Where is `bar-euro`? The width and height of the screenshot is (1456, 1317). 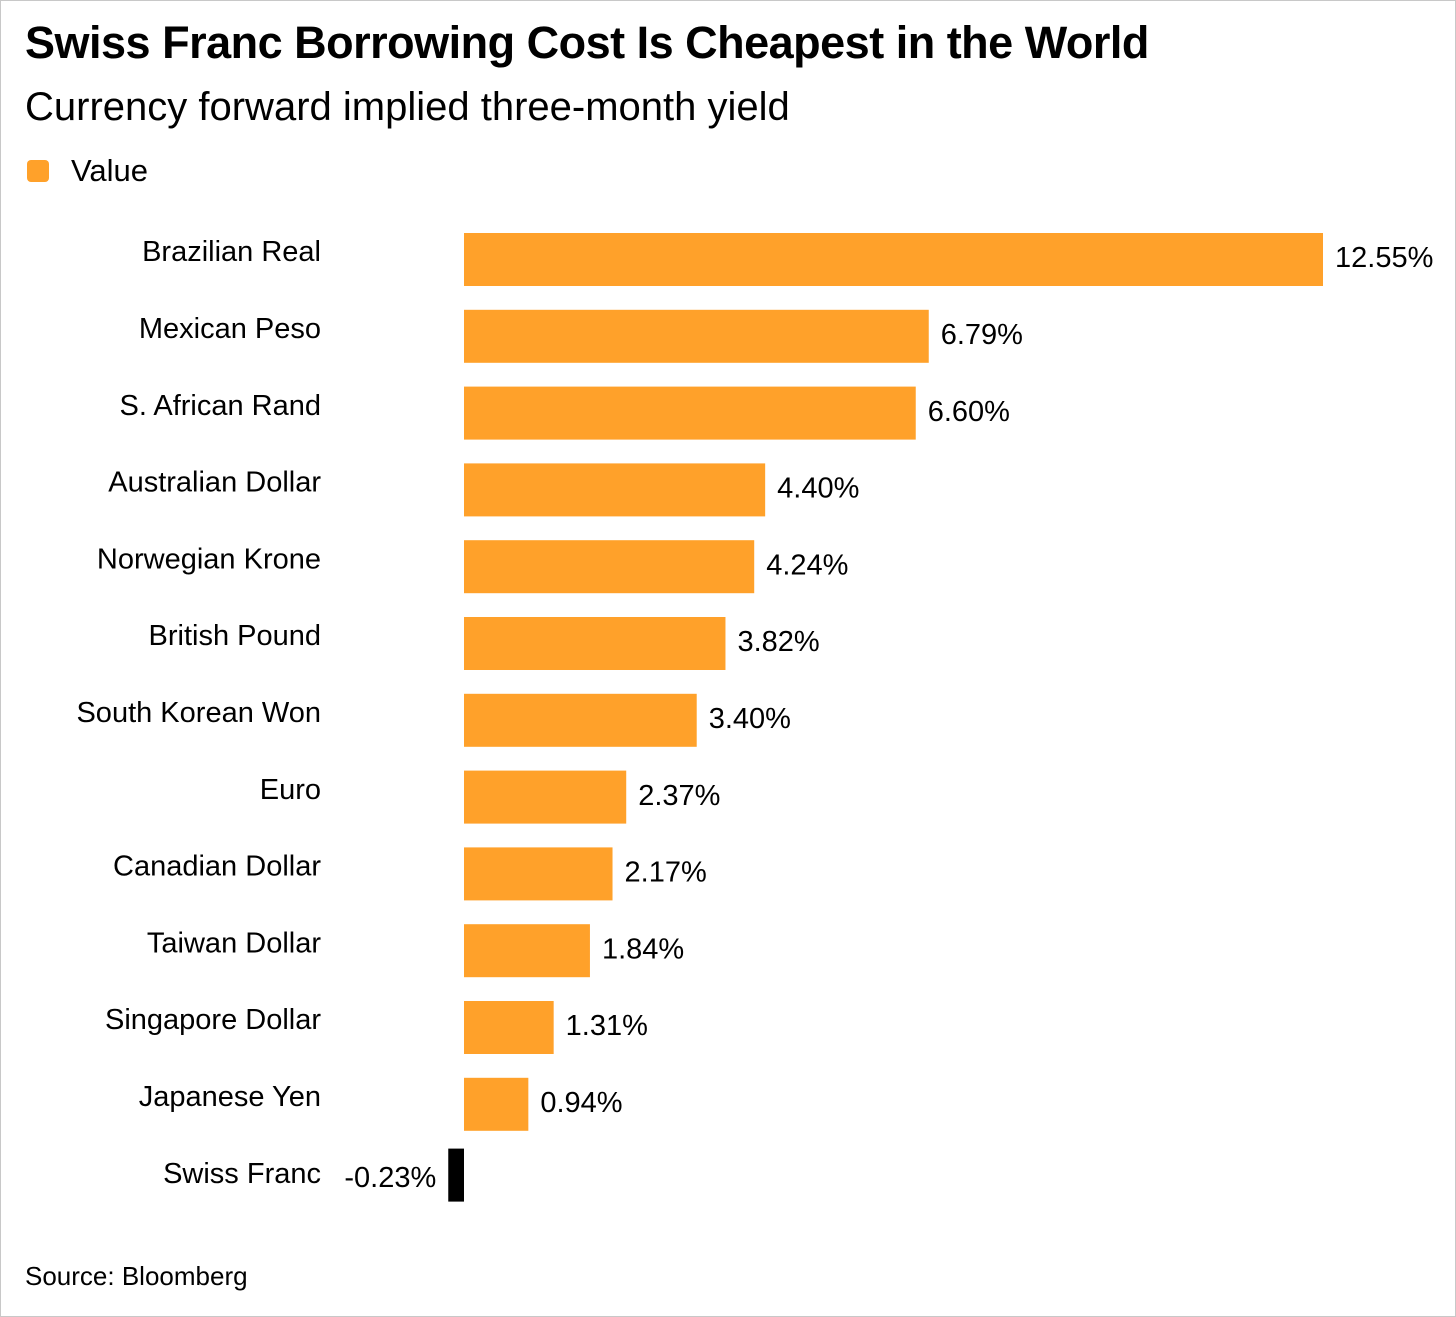 bar-euro is located at coordinates (545, 797).